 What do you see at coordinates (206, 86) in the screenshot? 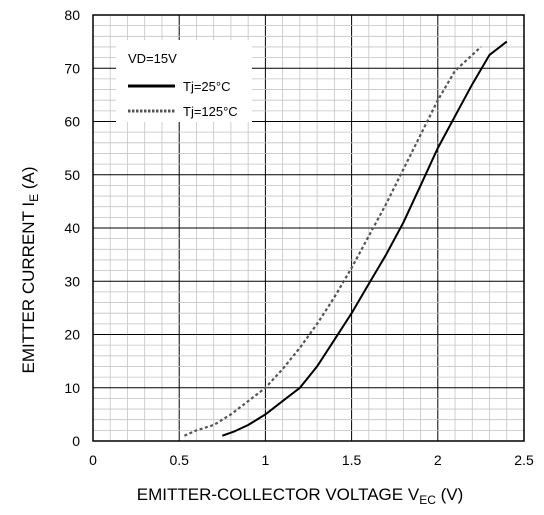
I see `legend-label-25c: Tj=25°C` at bounding box center [206, 86].